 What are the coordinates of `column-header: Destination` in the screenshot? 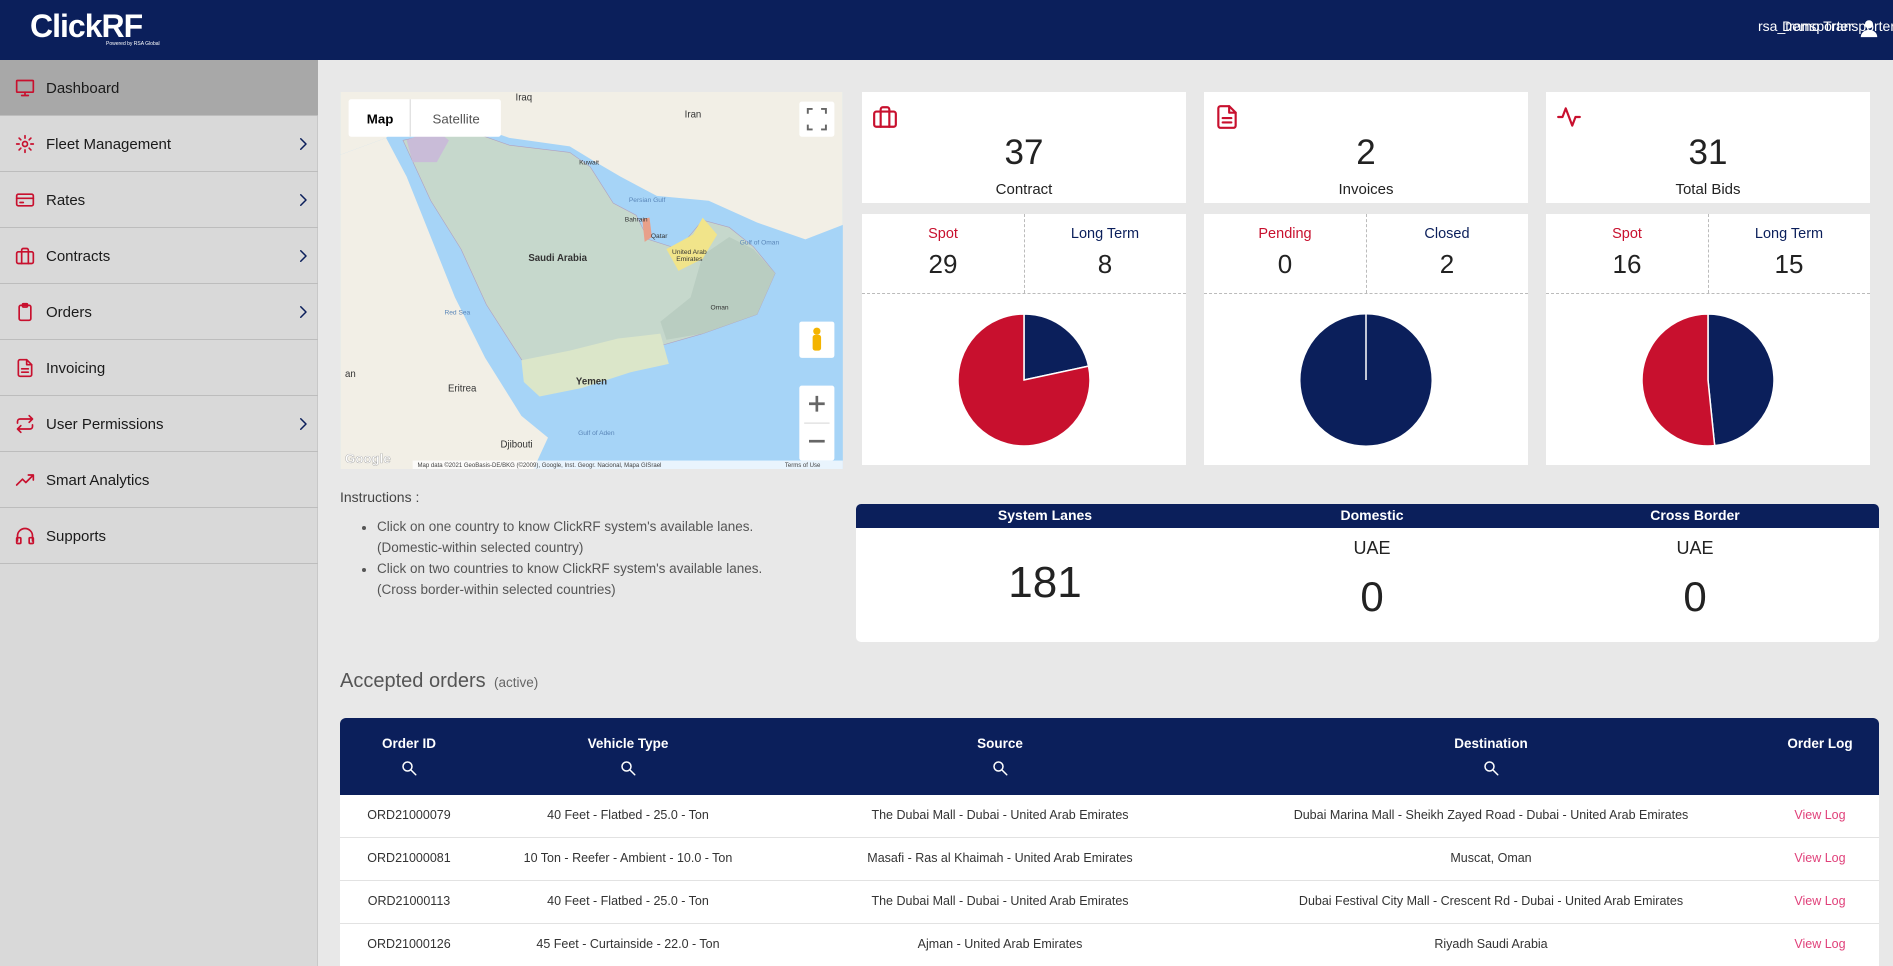 It's located at (1491, 743).